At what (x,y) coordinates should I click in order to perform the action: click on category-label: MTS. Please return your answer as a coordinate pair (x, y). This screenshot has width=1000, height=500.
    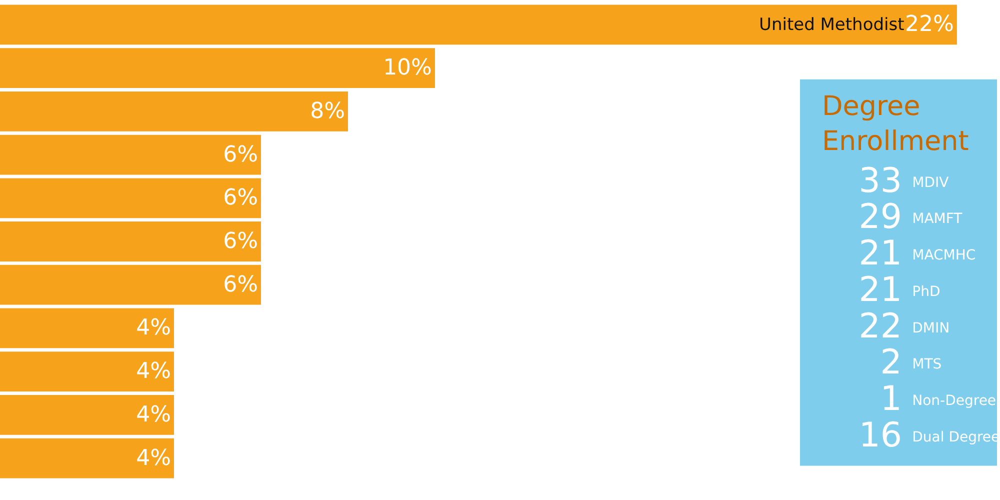
    Looking at the image, I should click on (927, 364).